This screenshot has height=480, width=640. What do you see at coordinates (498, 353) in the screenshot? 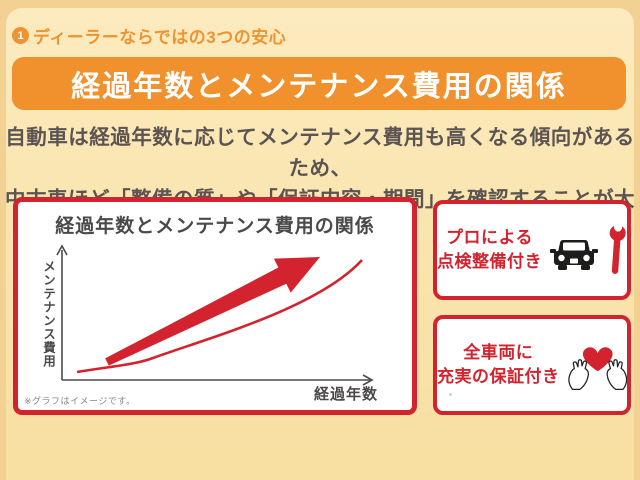
I see `badge-warranty-line-1: 全車両に` at bounding box center [498, 353].